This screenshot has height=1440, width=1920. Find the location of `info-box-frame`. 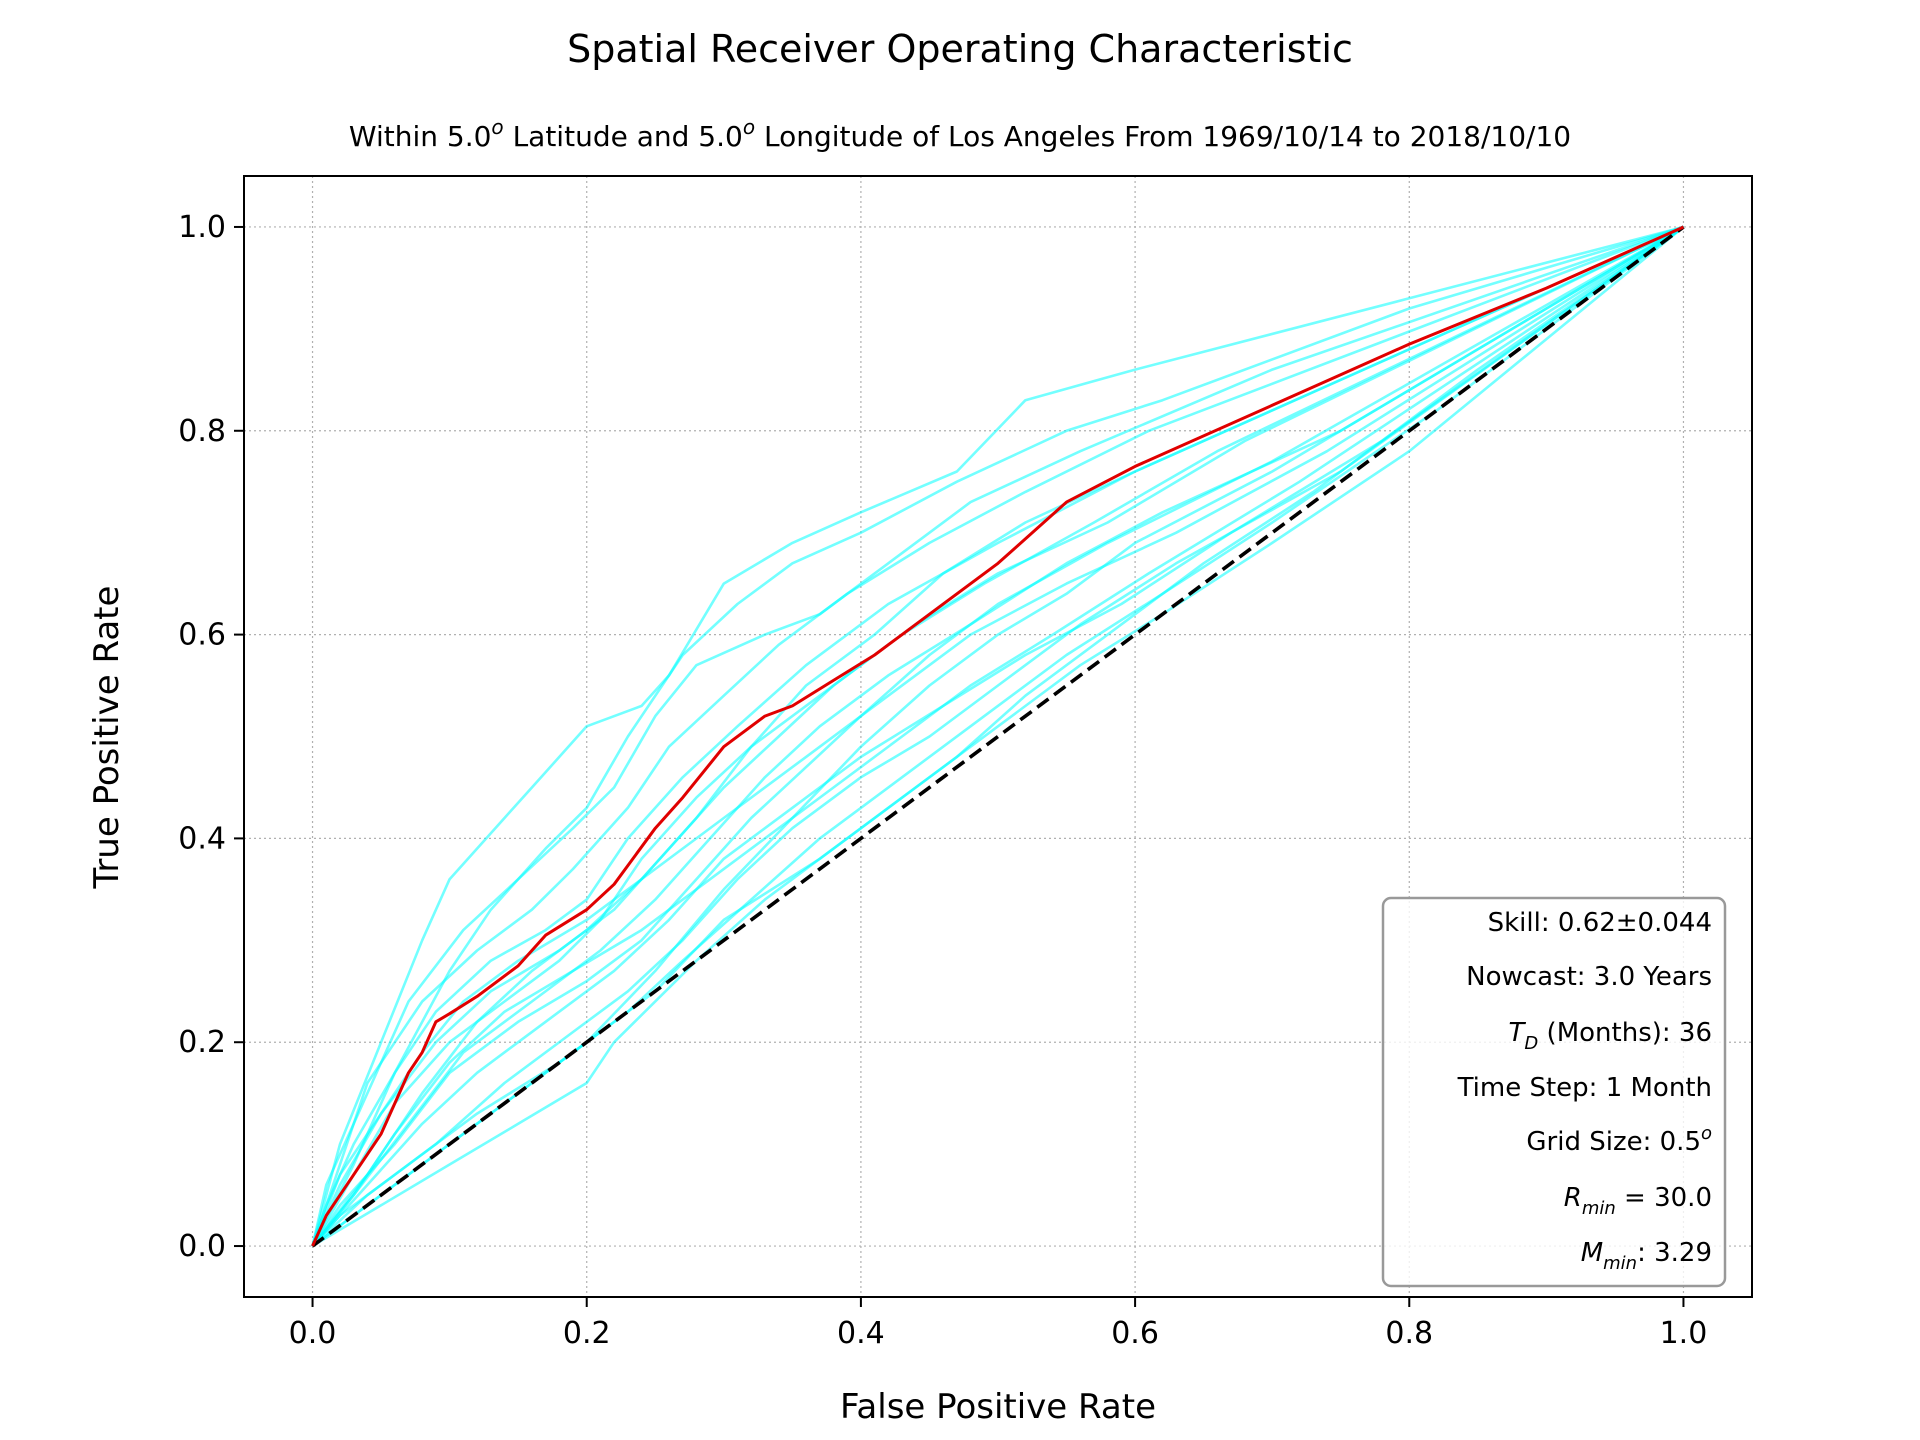

info-box-frame is located at coordinates (1554, 1092).